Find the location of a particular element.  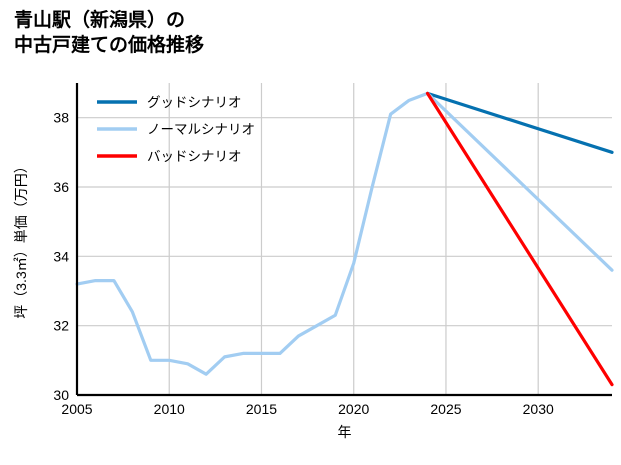

x-tick-label: 2015 is located at coordinates (261, 409).